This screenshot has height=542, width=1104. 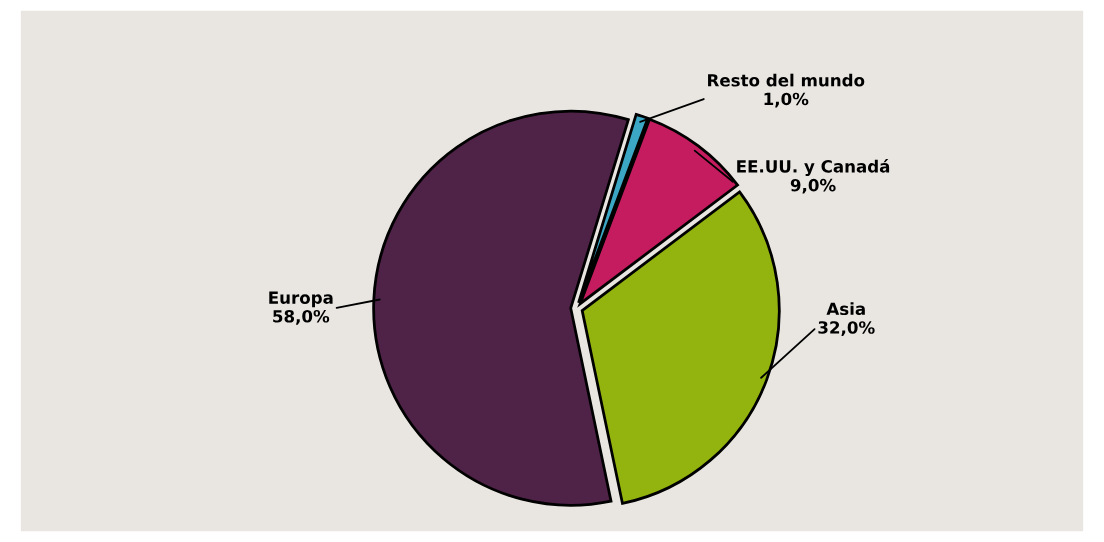 I want to click on slice-label: Asia, so click(x=845, y=309).